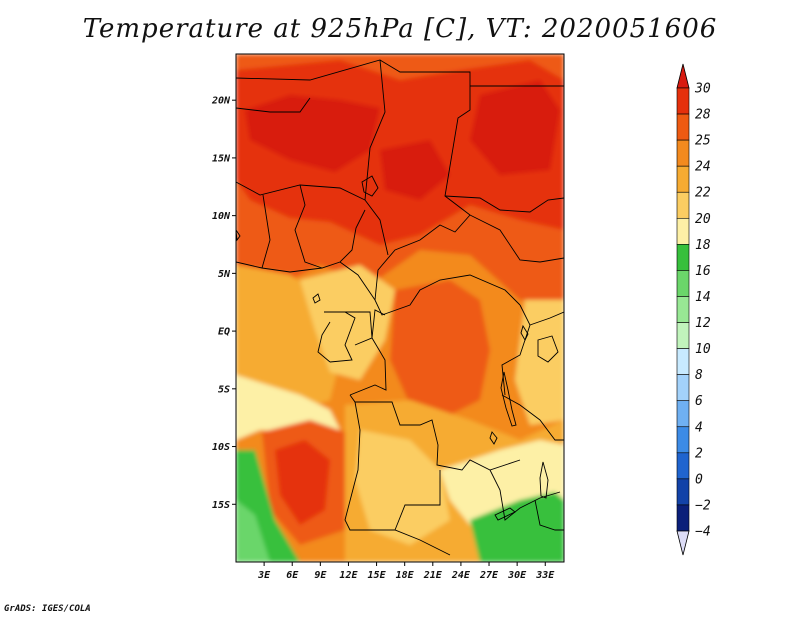 The width and height of the screenshot is (800, 618). Describe the element at coordinates (47, 609) in the screenshot. I see `grads-credit: GrADS: IGES/COLA` at that location.